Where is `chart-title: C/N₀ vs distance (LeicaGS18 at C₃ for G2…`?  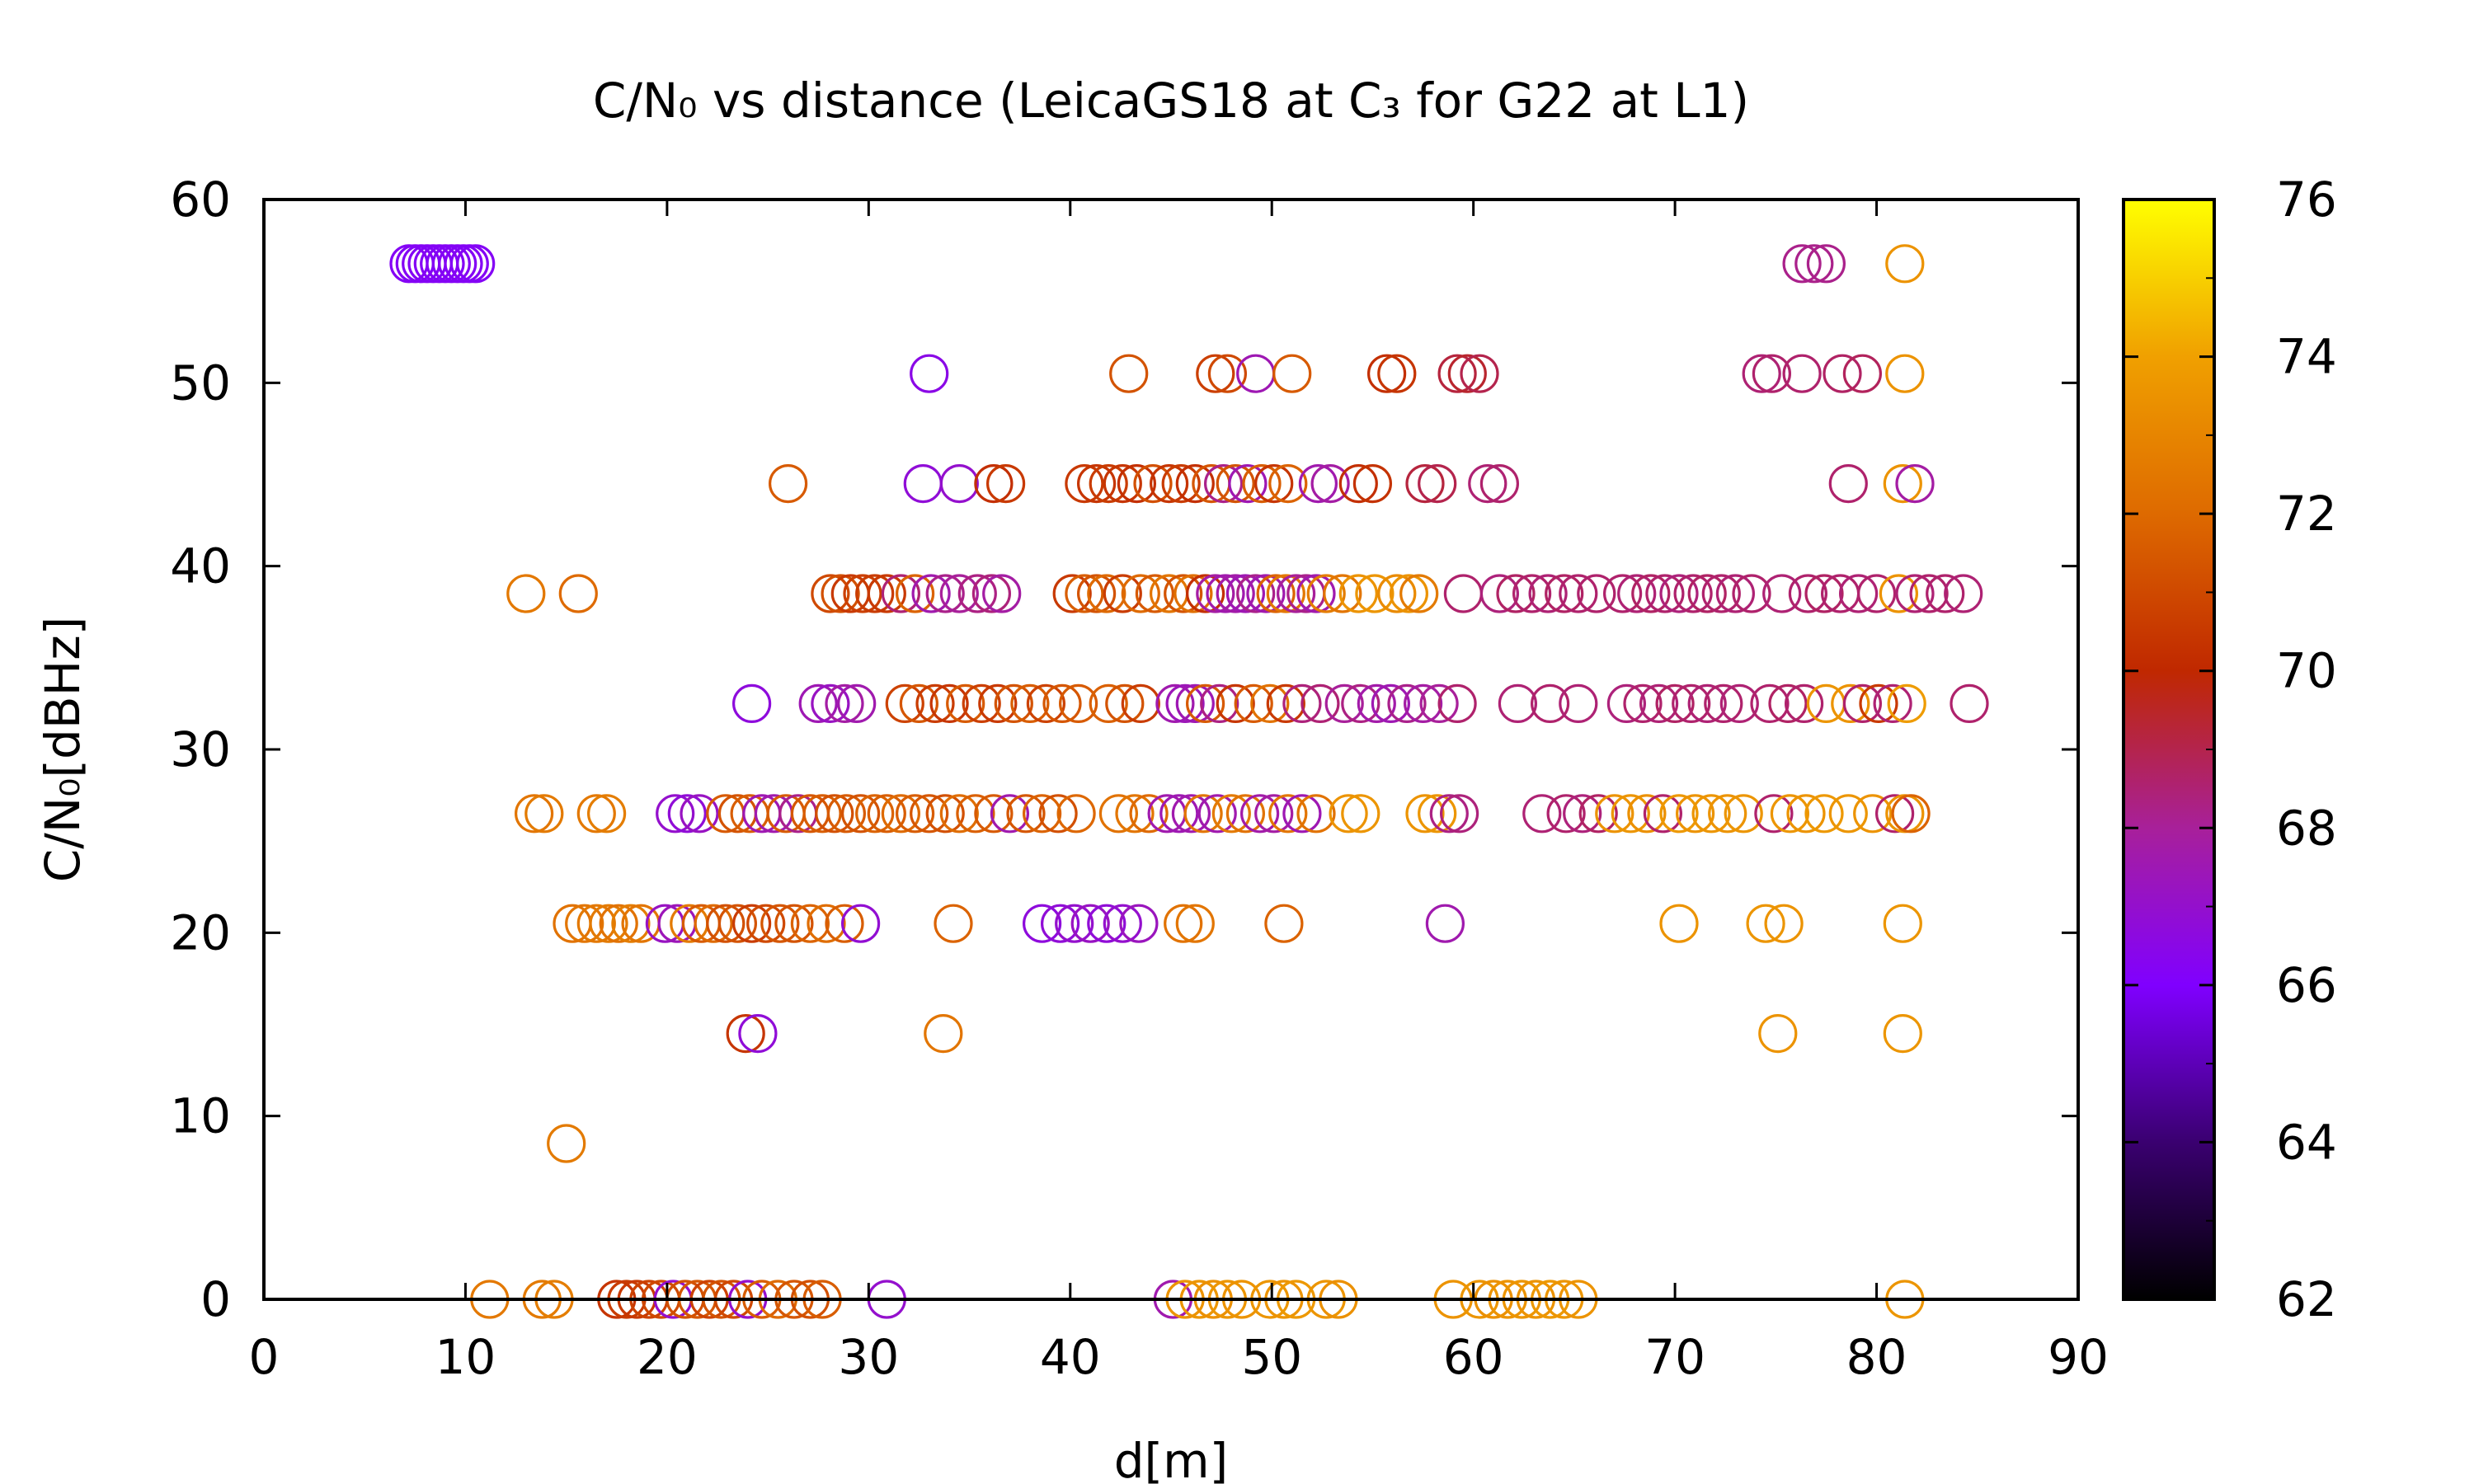
chart-title: C/N₀ vs distance (LeicaGS18 at C₃ for G2… is located at coordinates (1171, 101).